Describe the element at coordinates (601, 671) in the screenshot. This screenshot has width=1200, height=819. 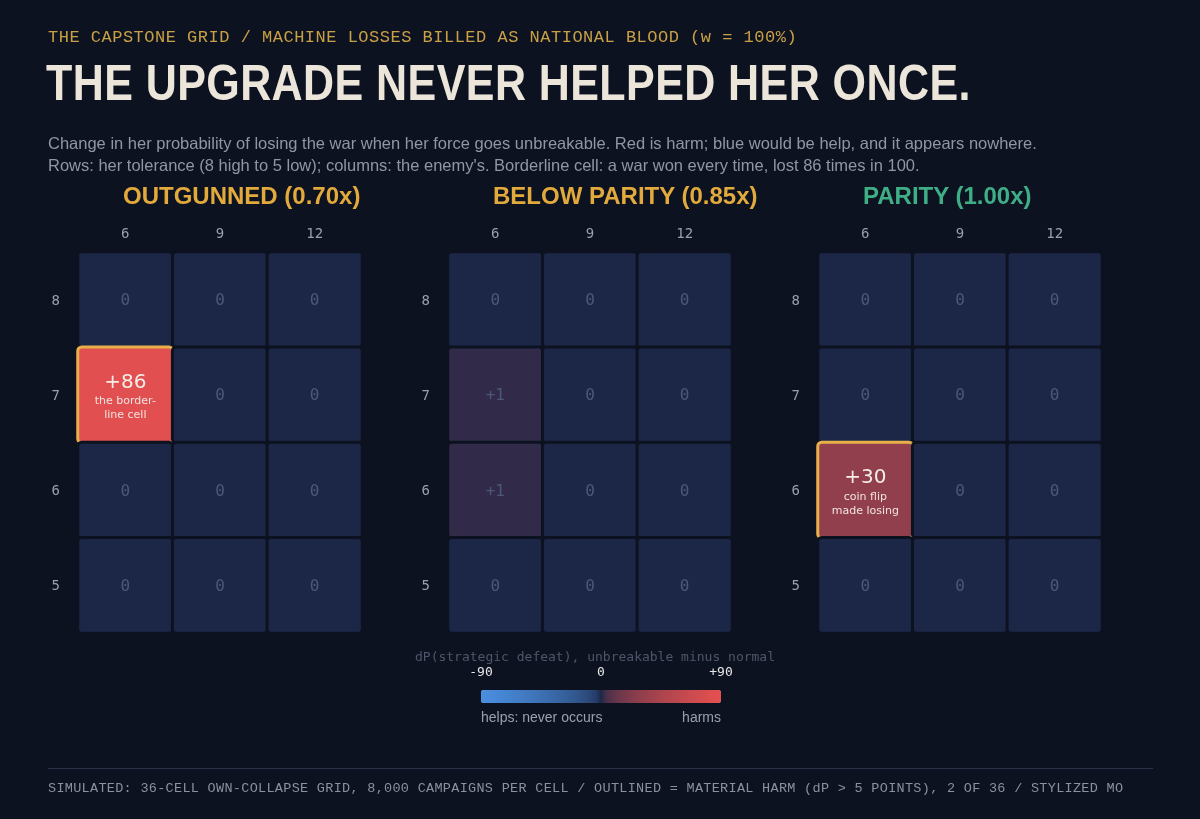
I see `color-bar-label: 0` at that location.